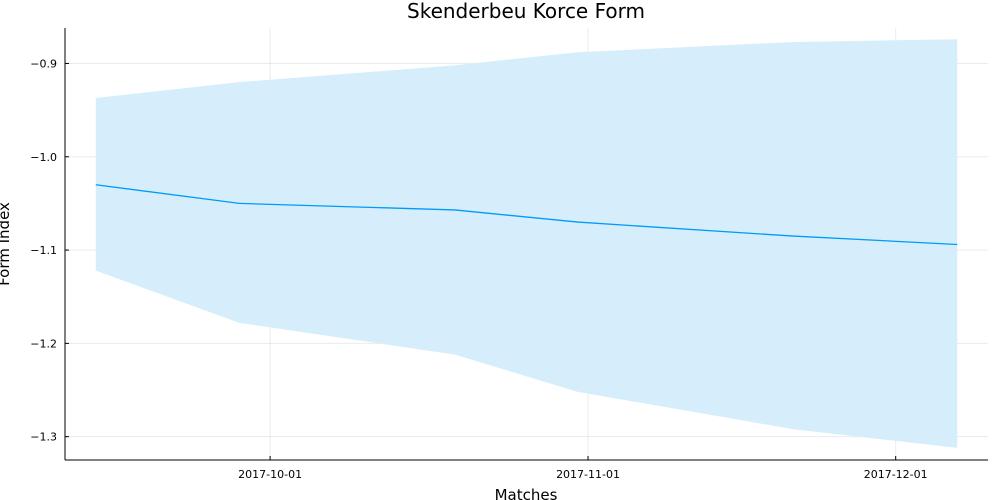 This screenshot has width=1000, height=500. I want to click on series-line-layer, so click(526, 215).